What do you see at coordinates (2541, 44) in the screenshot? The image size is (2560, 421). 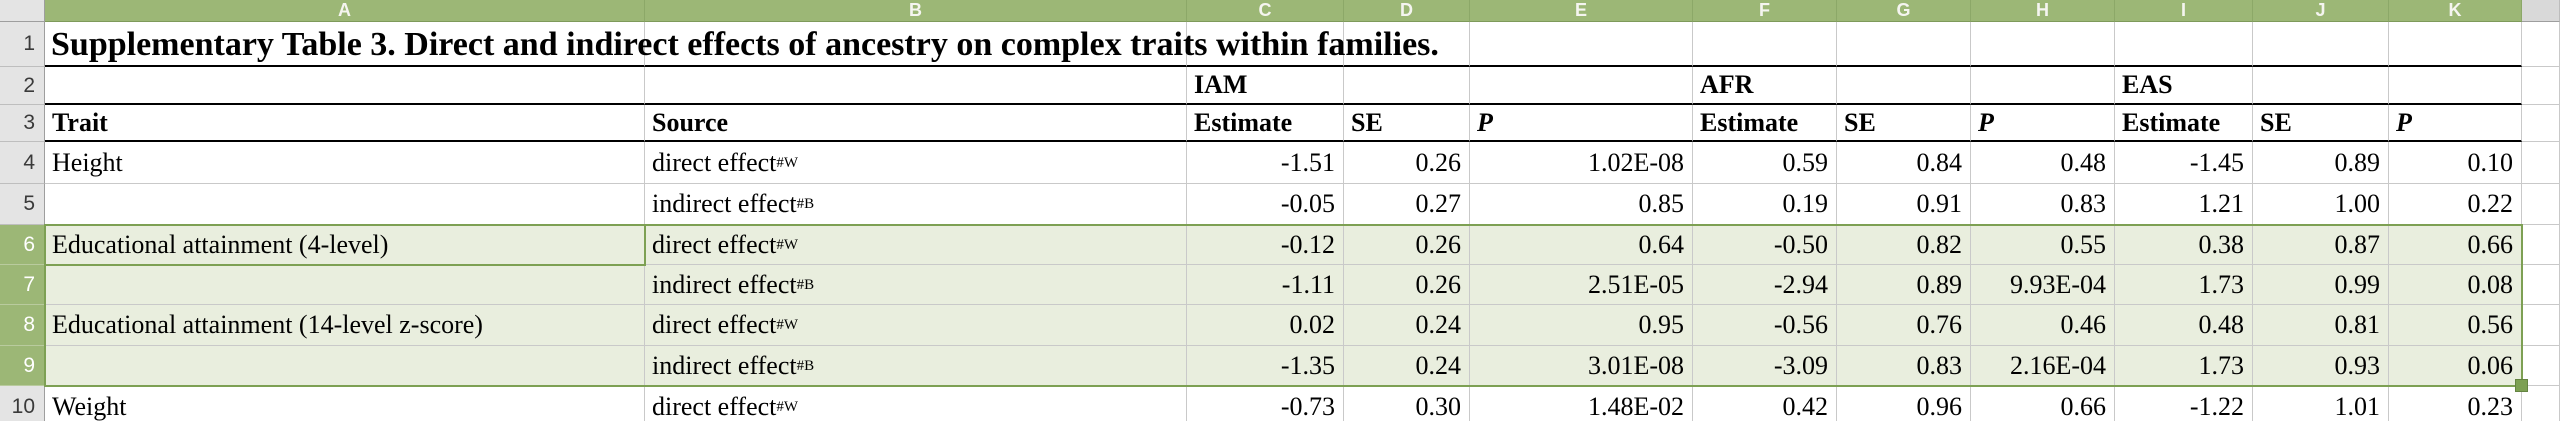 I see `cell-L1` at bounding box center [2541, 44].